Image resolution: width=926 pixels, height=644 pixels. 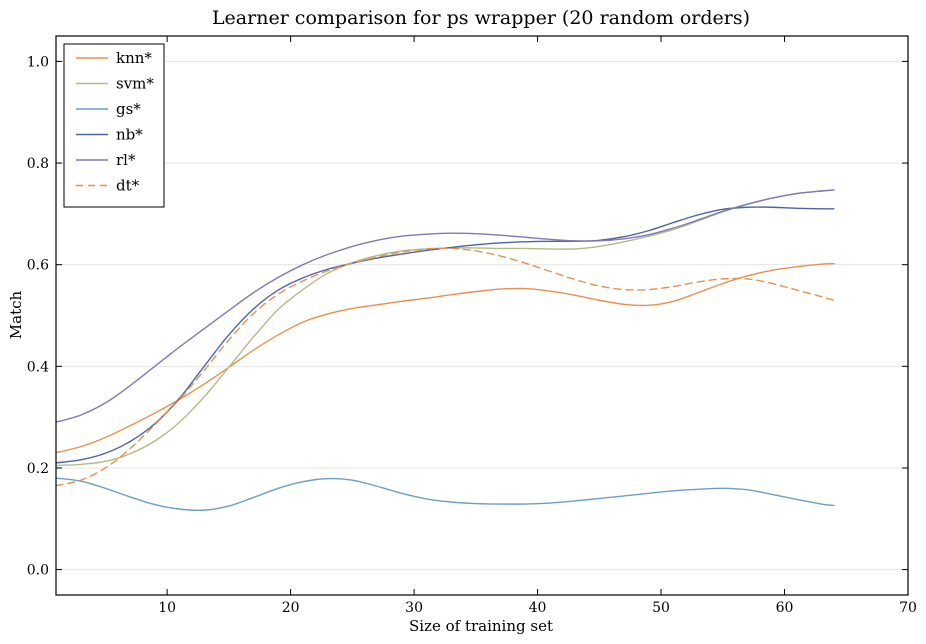 I want to click on y-tick-label: 0.8, so click(x=38, y=164).